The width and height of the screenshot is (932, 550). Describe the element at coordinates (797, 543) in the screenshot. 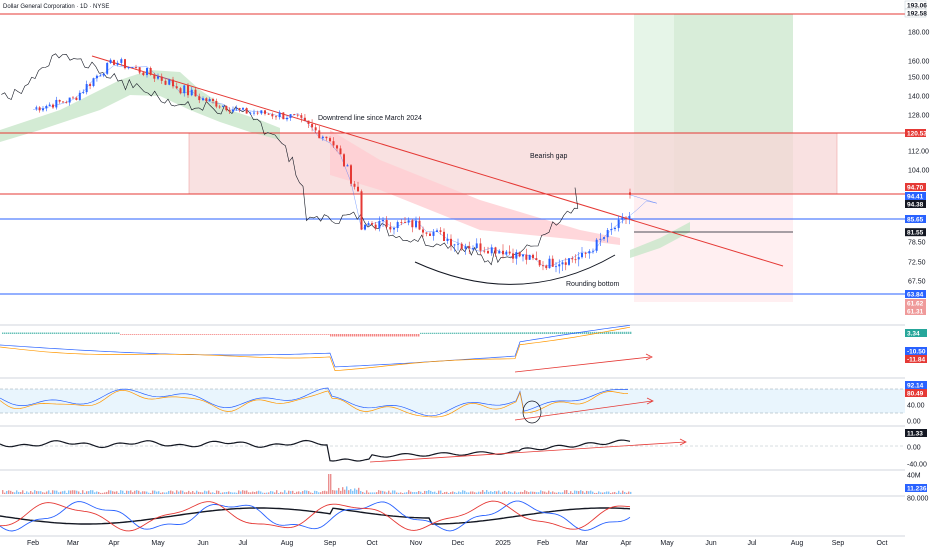

I see `time-tick: Aug` at that location.